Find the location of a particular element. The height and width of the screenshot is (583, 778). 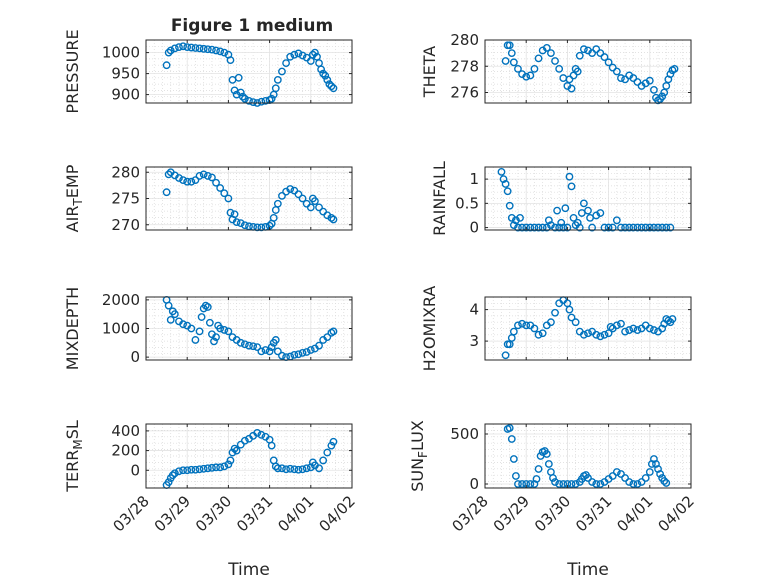

y-tick-label: 278 is located at coordinates (464, 66).